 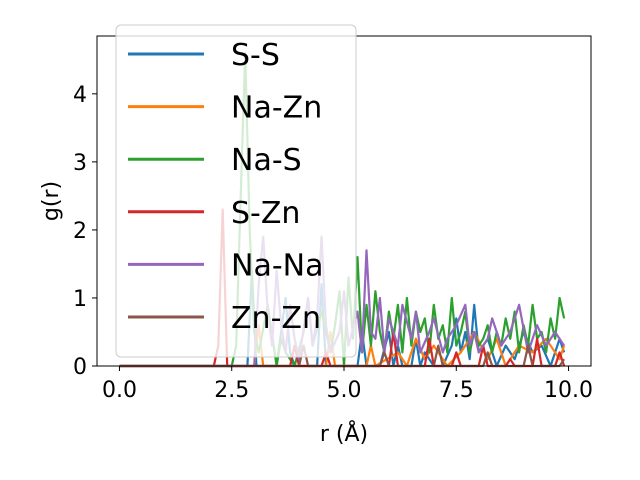 I want to click on legend-label-s-s: S-S, so click(x=255, y=55).